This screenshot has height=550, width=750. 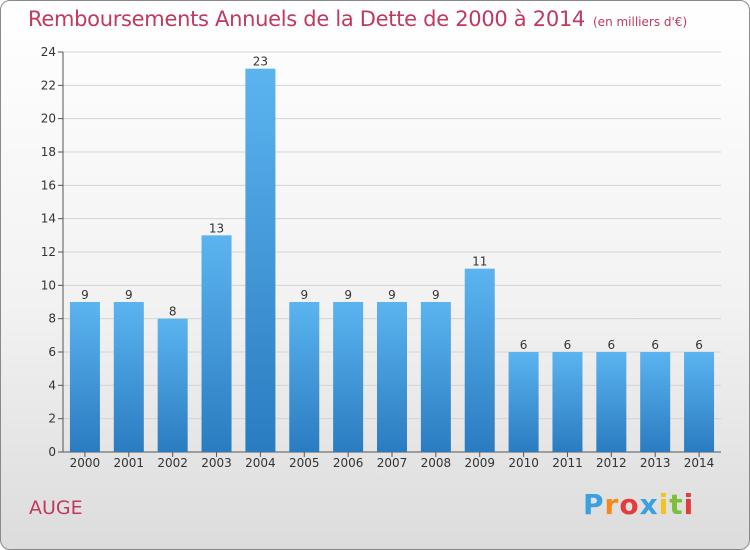 I want to click on y-tick-label: 2, so click(x=52, y=419).